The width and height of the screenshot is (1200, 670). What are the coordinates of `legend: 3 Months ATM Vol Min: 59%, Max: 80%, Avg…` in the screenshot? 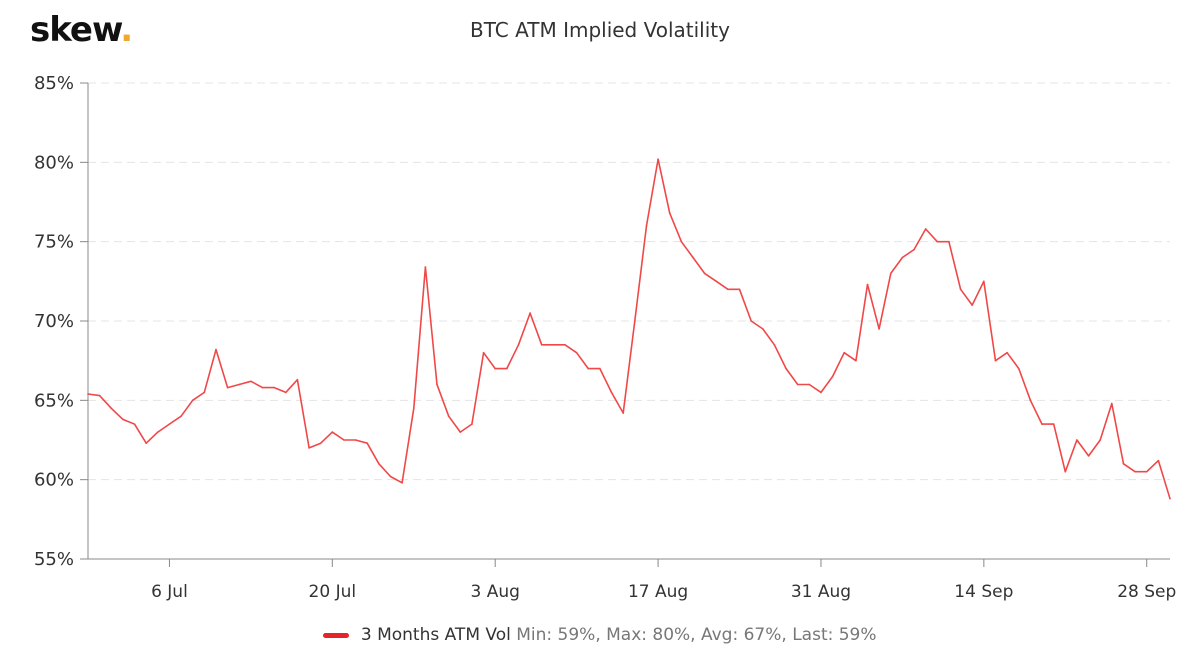 It's located at (600, 635).